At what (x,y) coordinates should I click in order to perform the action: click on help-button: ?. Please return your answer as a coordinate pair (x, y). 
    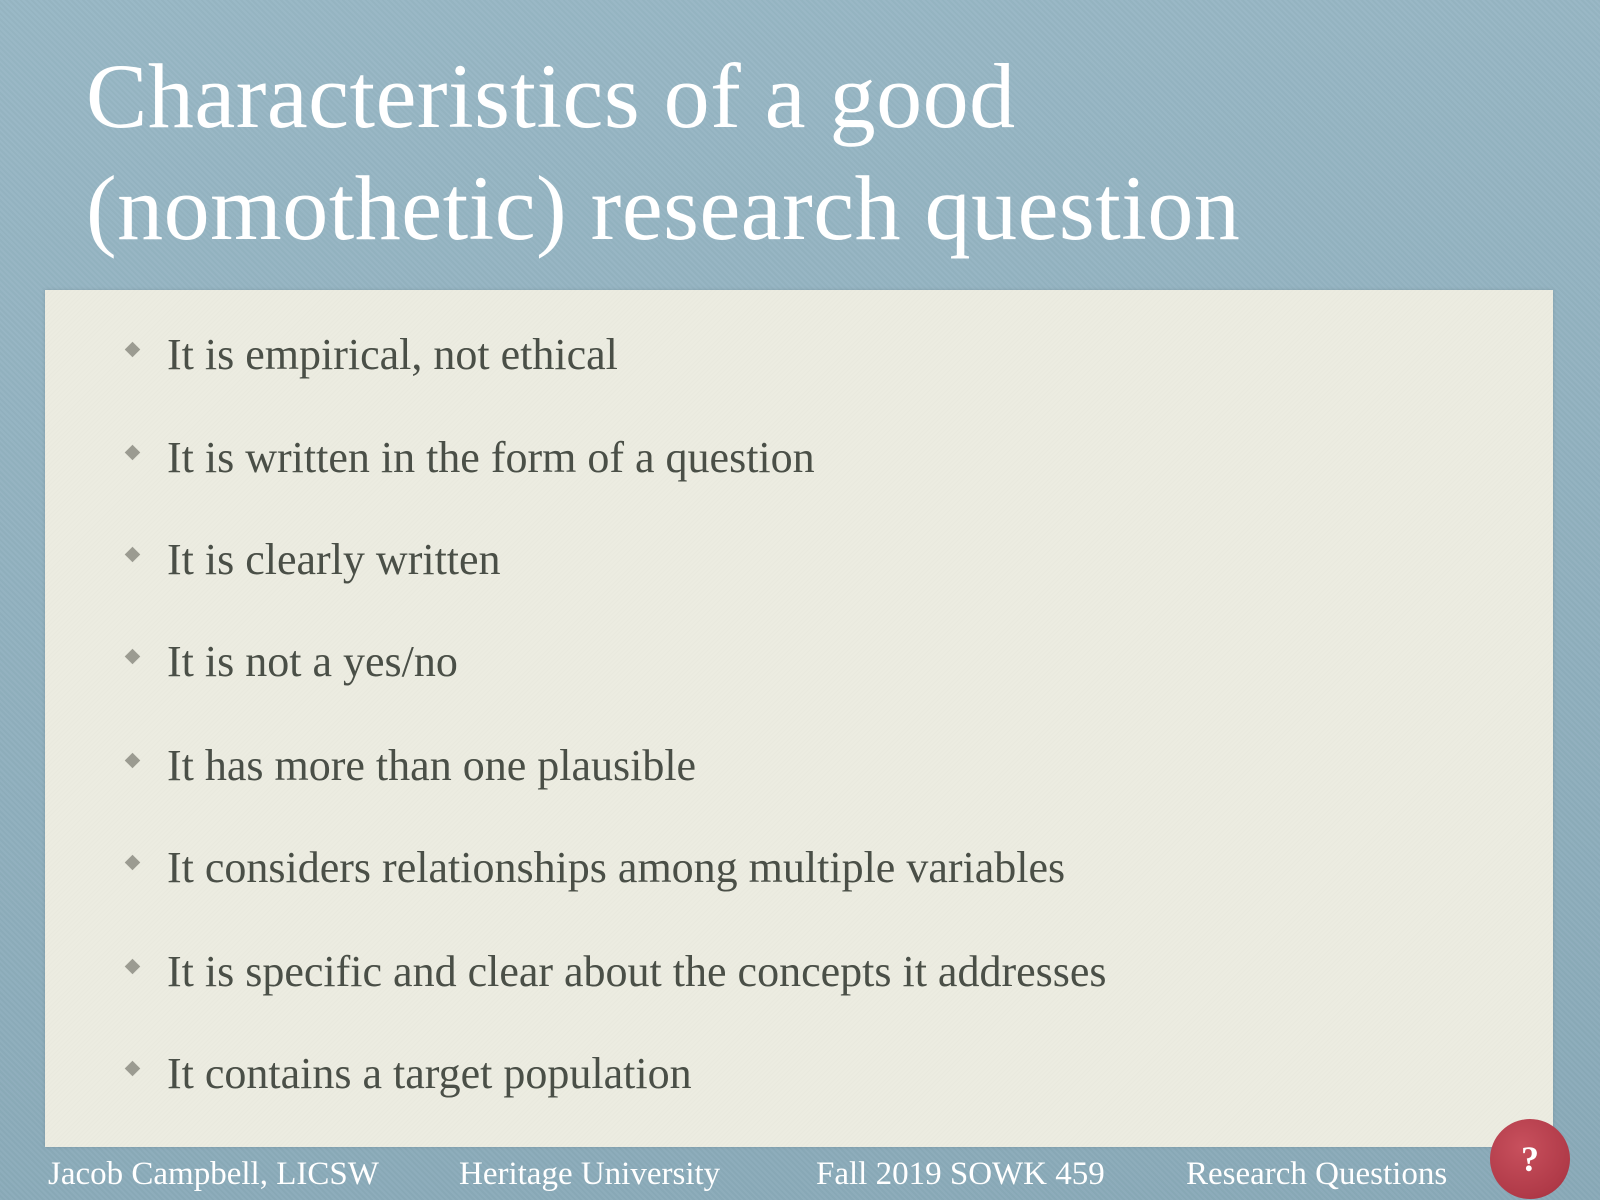
    Looking at the image, I should click on (1530, 1159).